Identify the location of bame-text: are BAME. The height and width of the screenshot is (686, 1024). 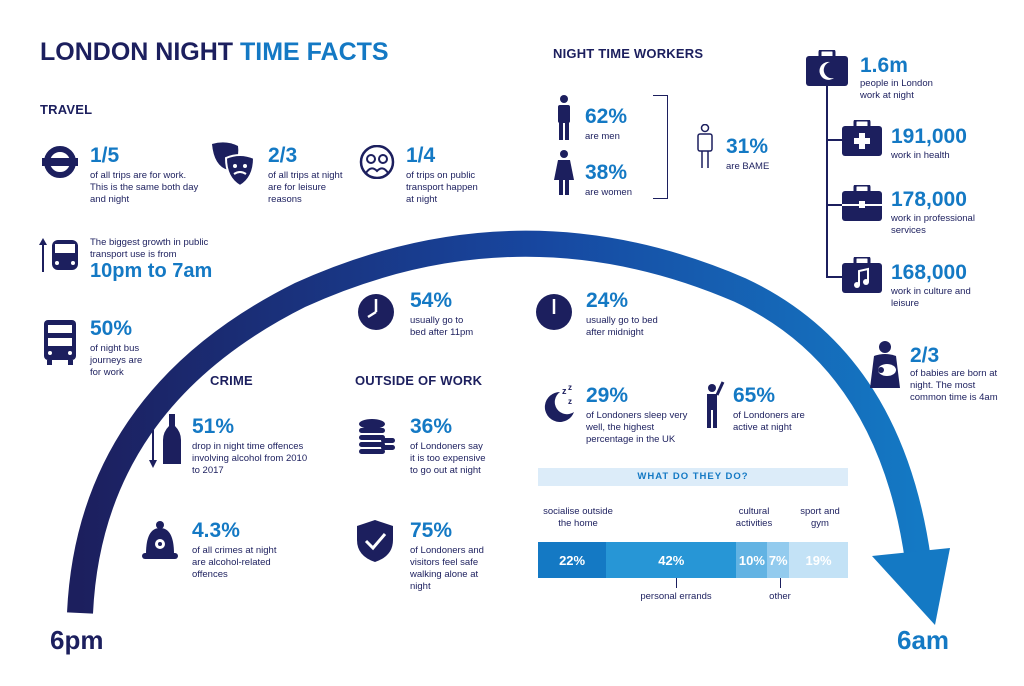
(748, 166).